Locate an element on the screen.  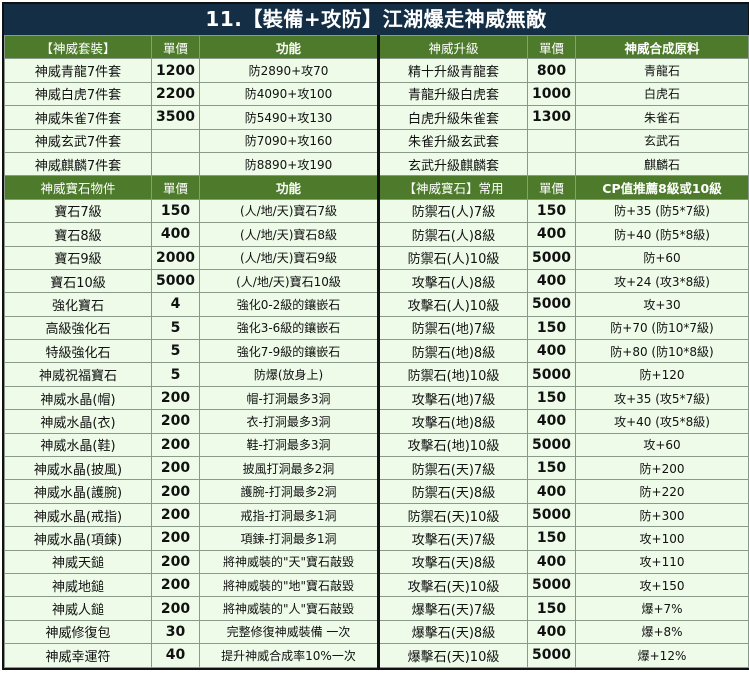
item-price: 2200 is located at coordinates (175, 94).